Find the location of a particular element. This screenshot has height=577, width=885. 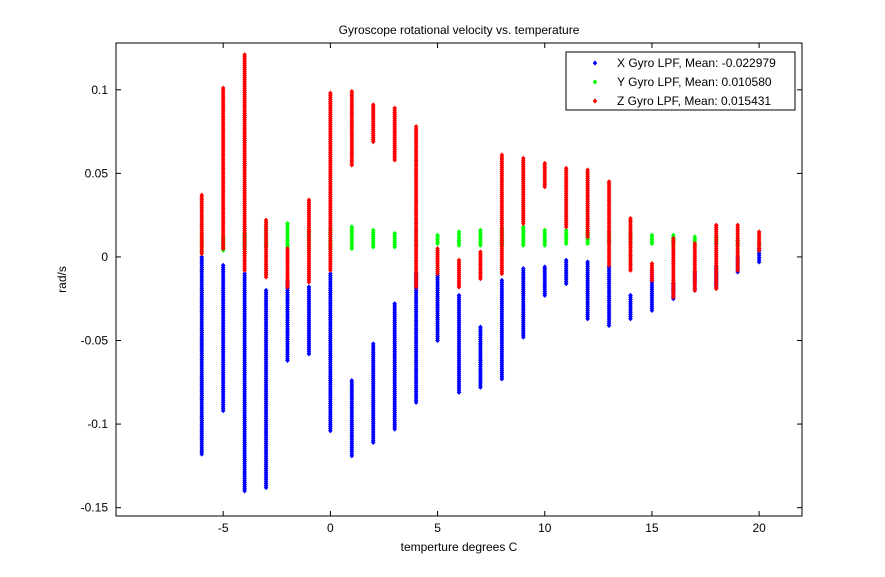

legend-entry: Y Gyro LPF, Mean: 0.010580 is located at coordinates (694, 82).